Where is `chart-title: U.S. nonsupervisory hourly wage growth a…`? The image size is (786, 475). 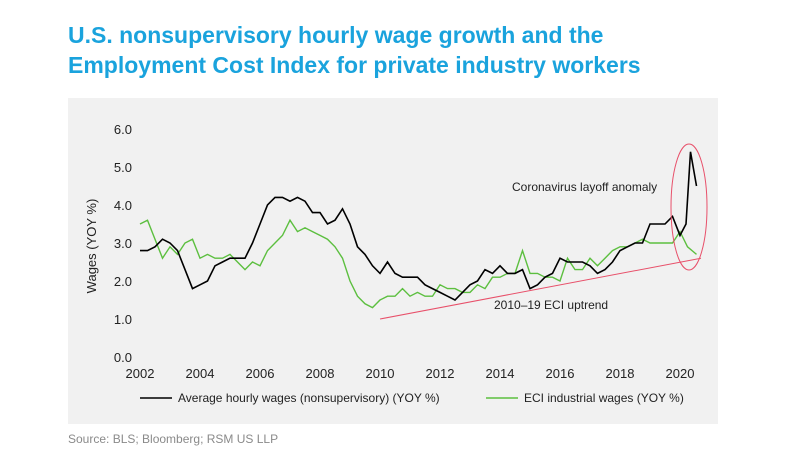
chart-title: U.S. nonsupervisory hourly wage growth a… is located at coordinates (418, 50).